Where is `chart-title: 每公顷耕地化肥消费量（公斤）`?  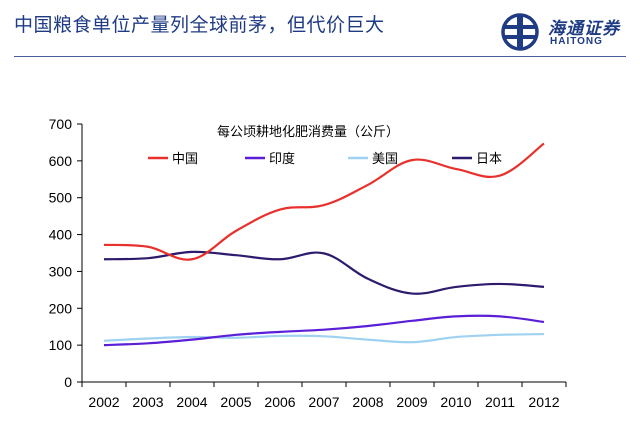 chart-title: 每公顷耕地化肥消费量（公斤） is located at coordinates (308, 132).